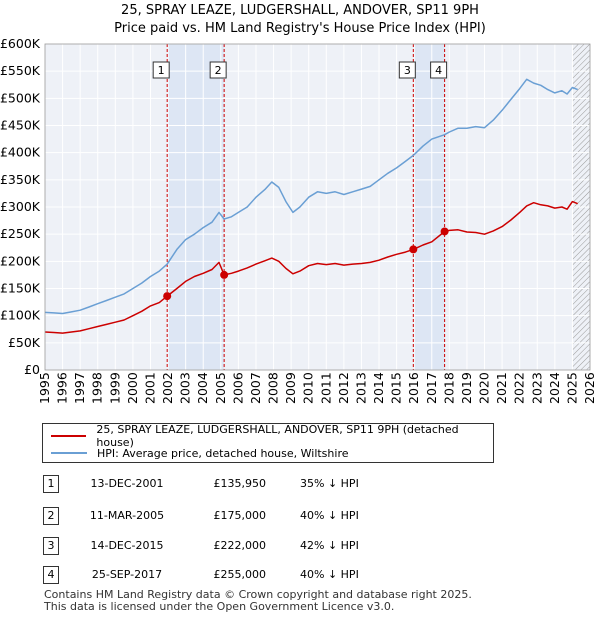 This screenshot has height=620, width=600. I want to click on transaction-price: £175,000, so click(240, 515).